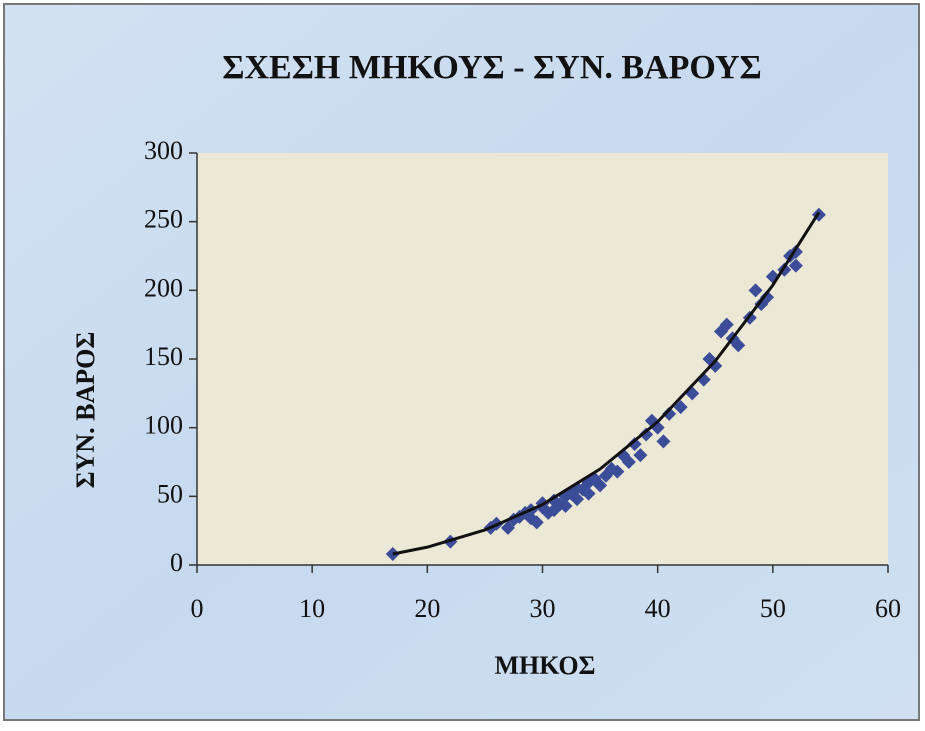 Image resolution: width=925 pixels, height=731 pixels. Describe the element at coordinates (163, 287) in the screenshot. I see `y-tick-label: 200` at that location.